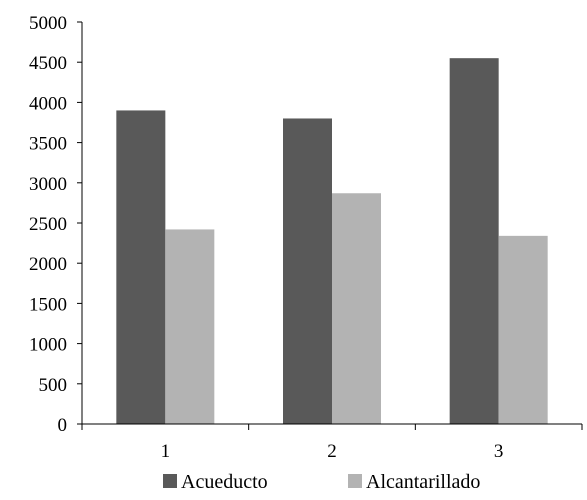 This screenshot has height=500, width=587. Describe the element at coordinates (53, 385) in the screenshot. I see `y-tick-label: 500` at that location.